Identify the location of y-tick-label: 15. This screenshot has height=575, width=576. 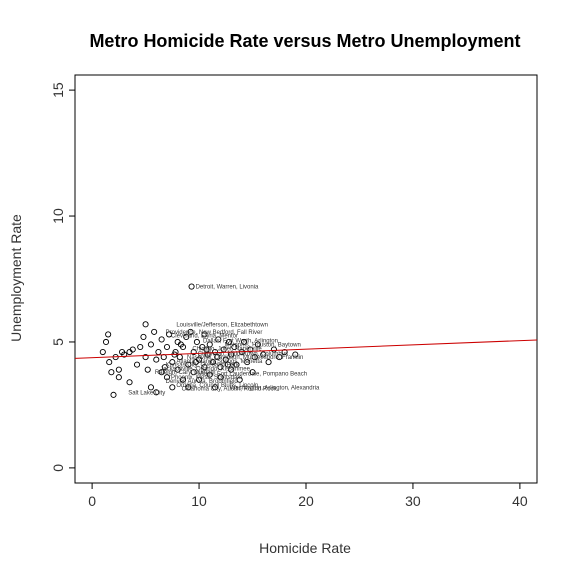
(58, 90).